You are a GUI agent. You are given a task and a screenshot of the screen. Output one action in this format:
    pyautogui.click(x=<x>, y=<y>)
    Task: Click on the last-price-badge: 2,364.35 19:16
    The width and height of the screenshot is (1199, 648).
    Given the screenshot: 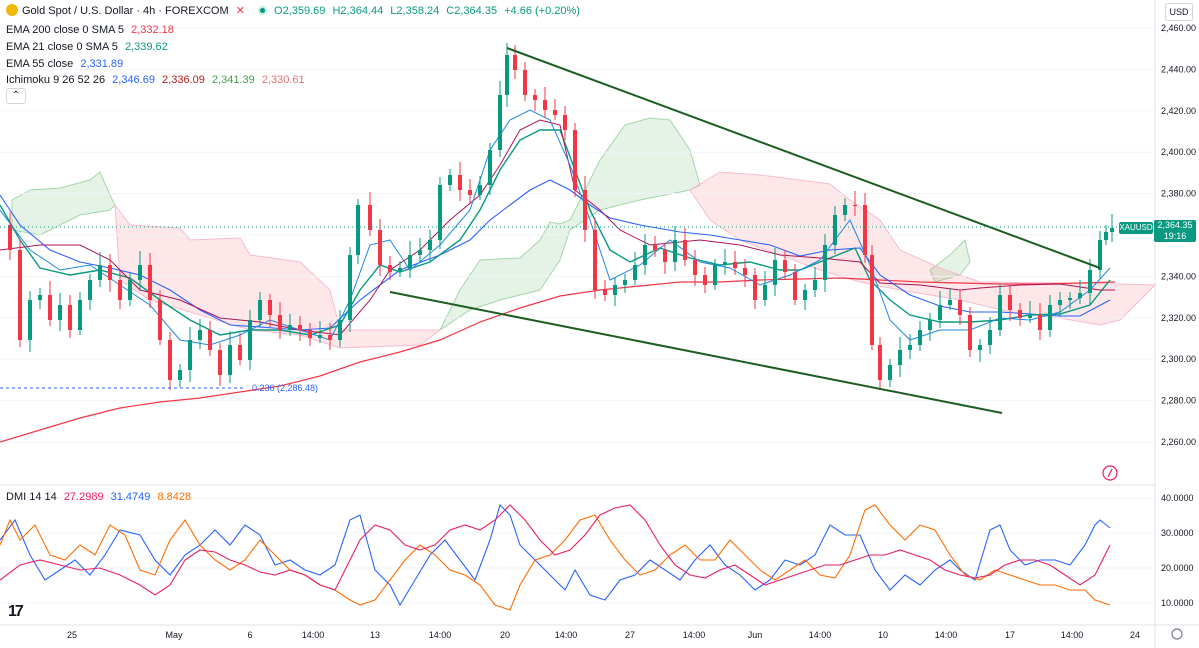 What is the action you would take?
    pyautogui.click(x=1175, y=231)
    